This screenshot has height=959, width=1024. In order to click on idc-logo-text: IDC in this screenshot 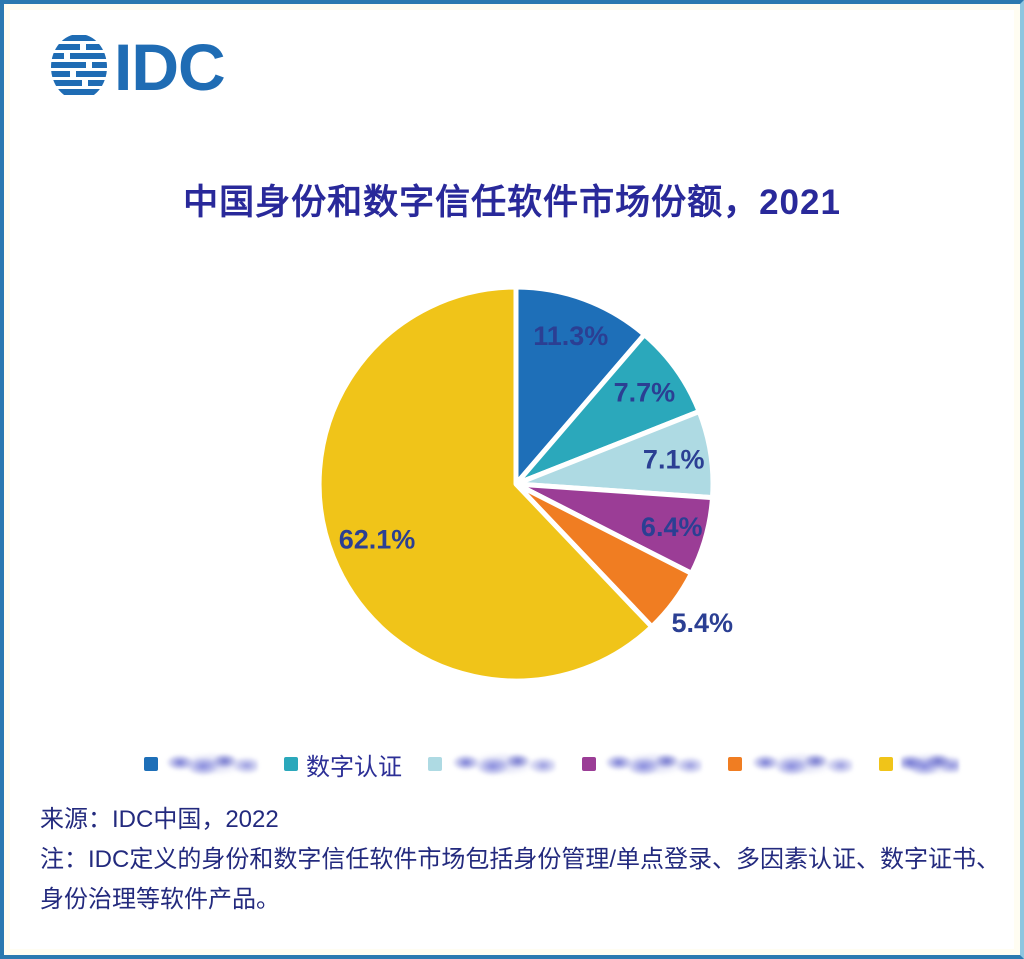, I will do `click(170, 67)`.